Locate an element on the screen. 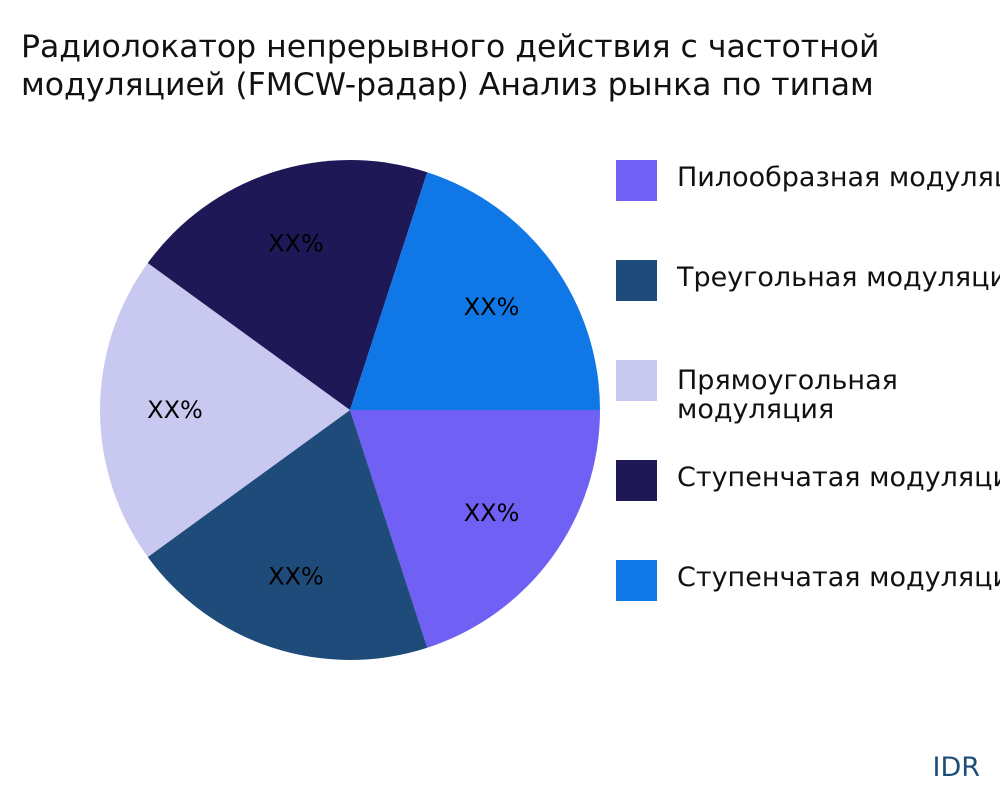 Image resolution: width=1000 pixels, height=800 pixels. legend-item-rectangular: Прямоугольная модуляция is located at coordinates (808, 395).